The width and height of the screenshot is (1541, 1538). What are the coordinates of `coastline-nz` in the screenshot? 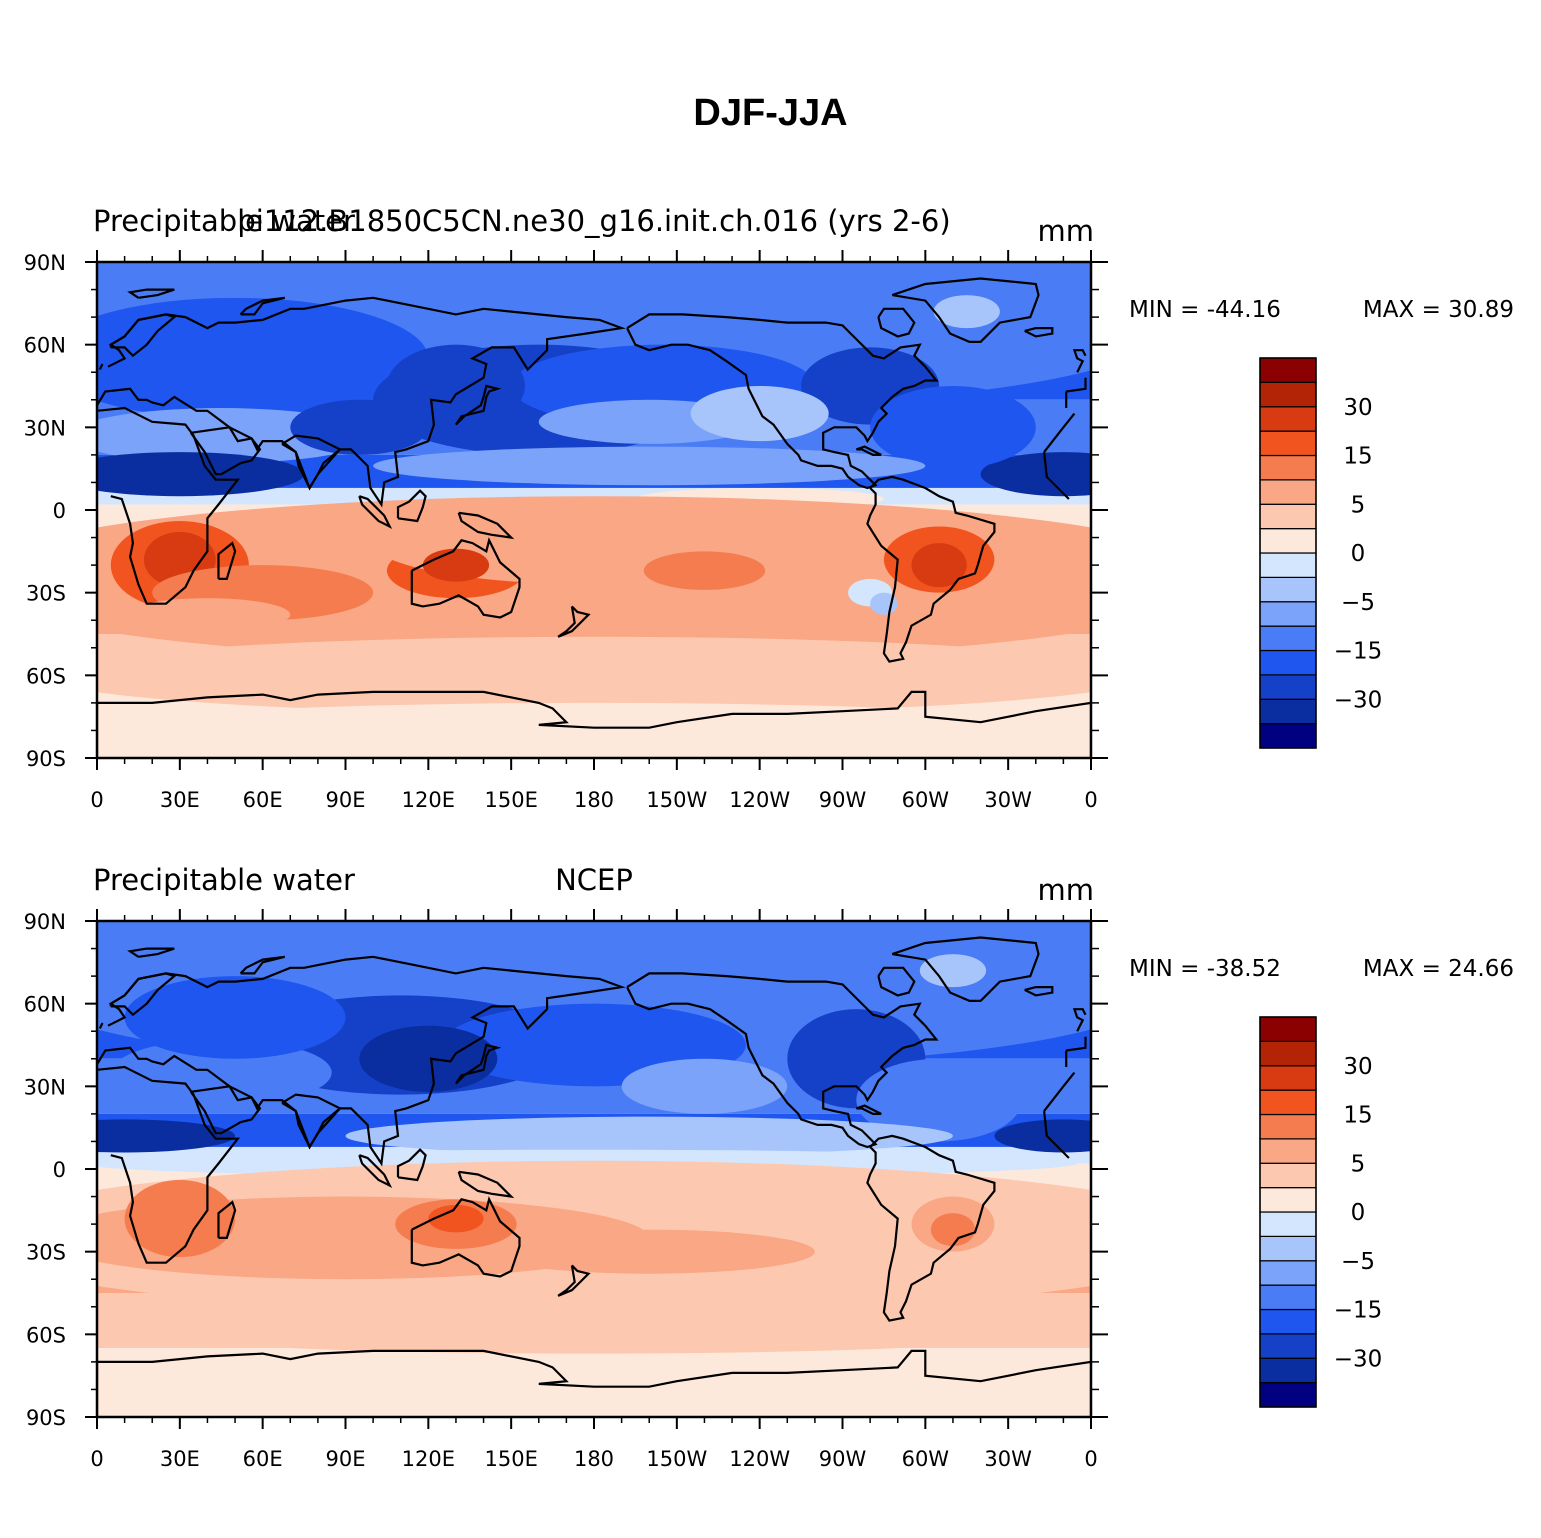 It's located at (574, 1280).